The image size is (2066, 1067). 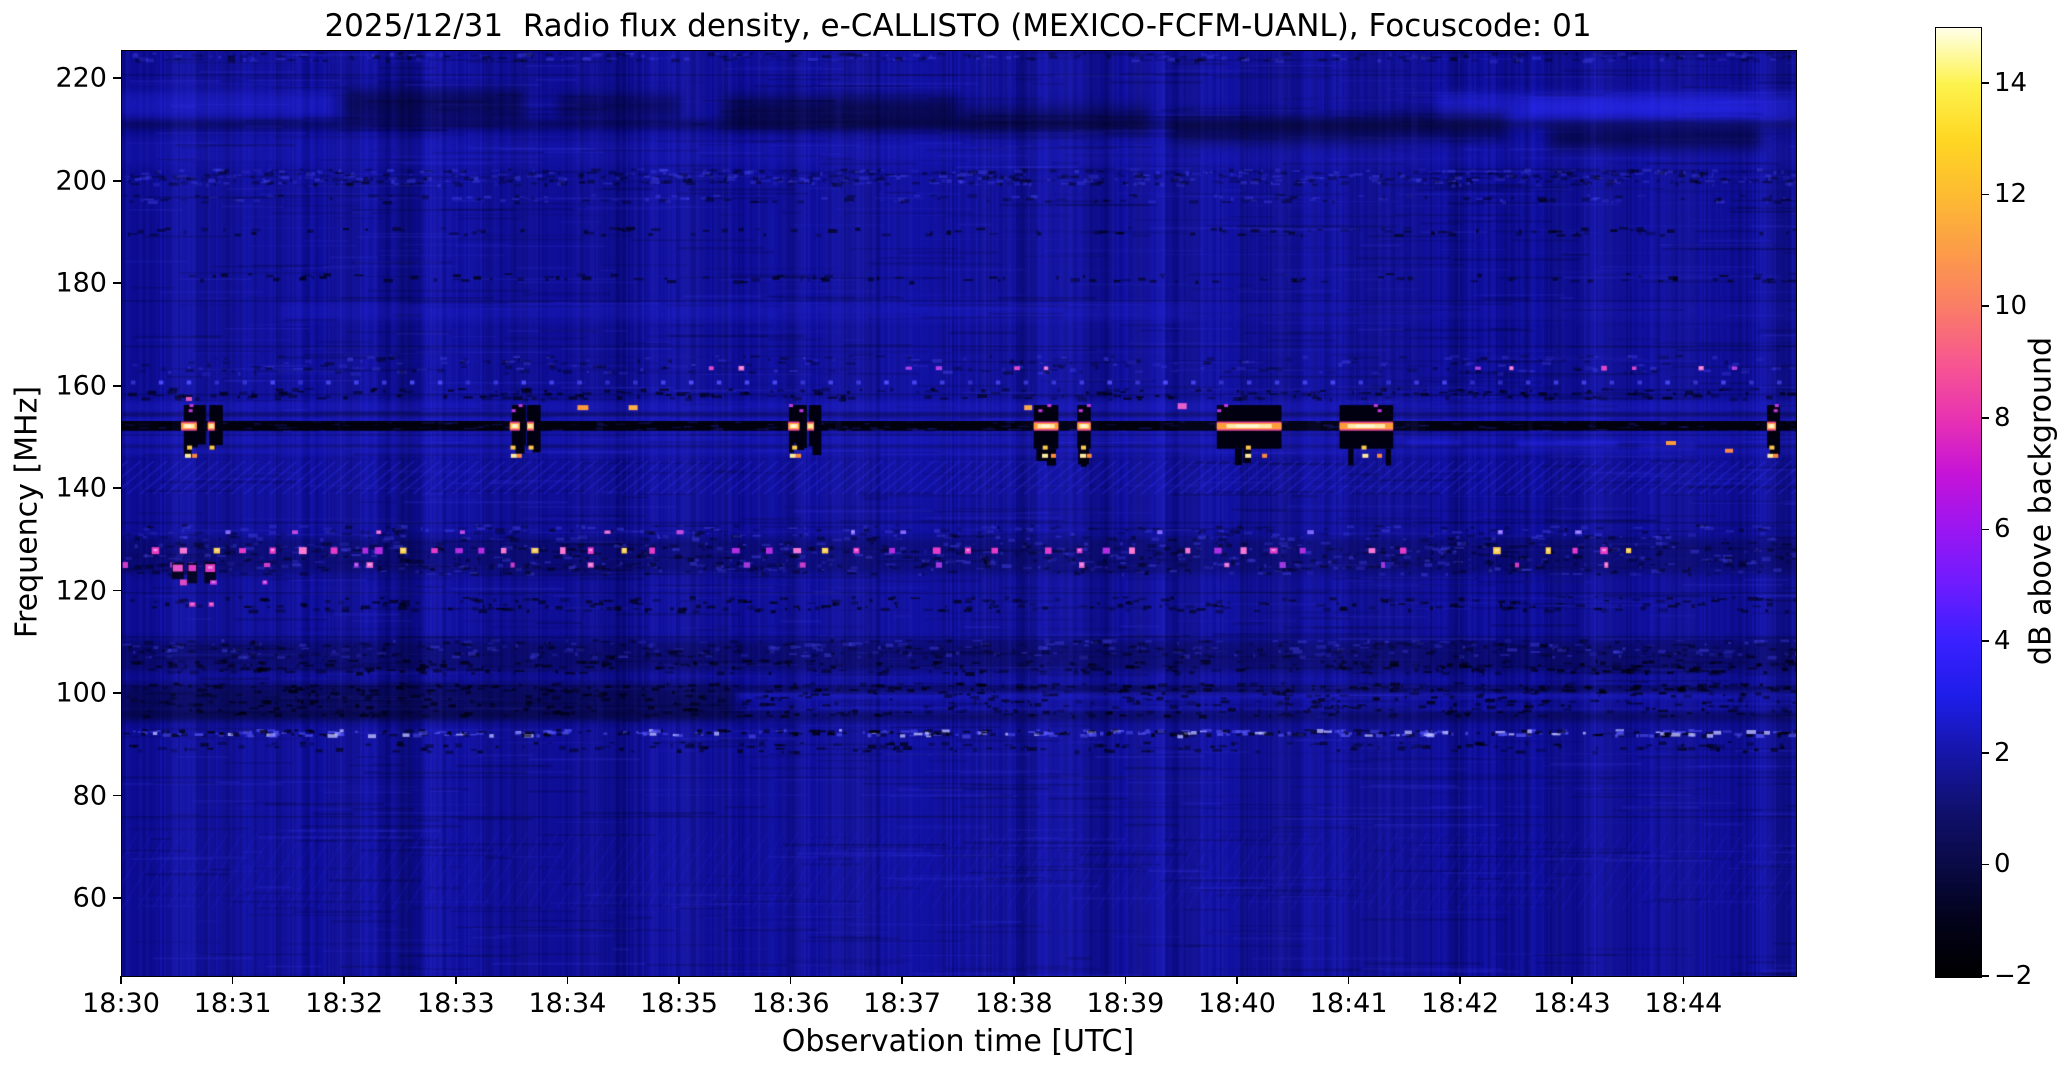 What do you see at coordinates (455, 1003) in the screenshot?
I see `x-tick-label: 18:33` at bounding box center [455, 1003].